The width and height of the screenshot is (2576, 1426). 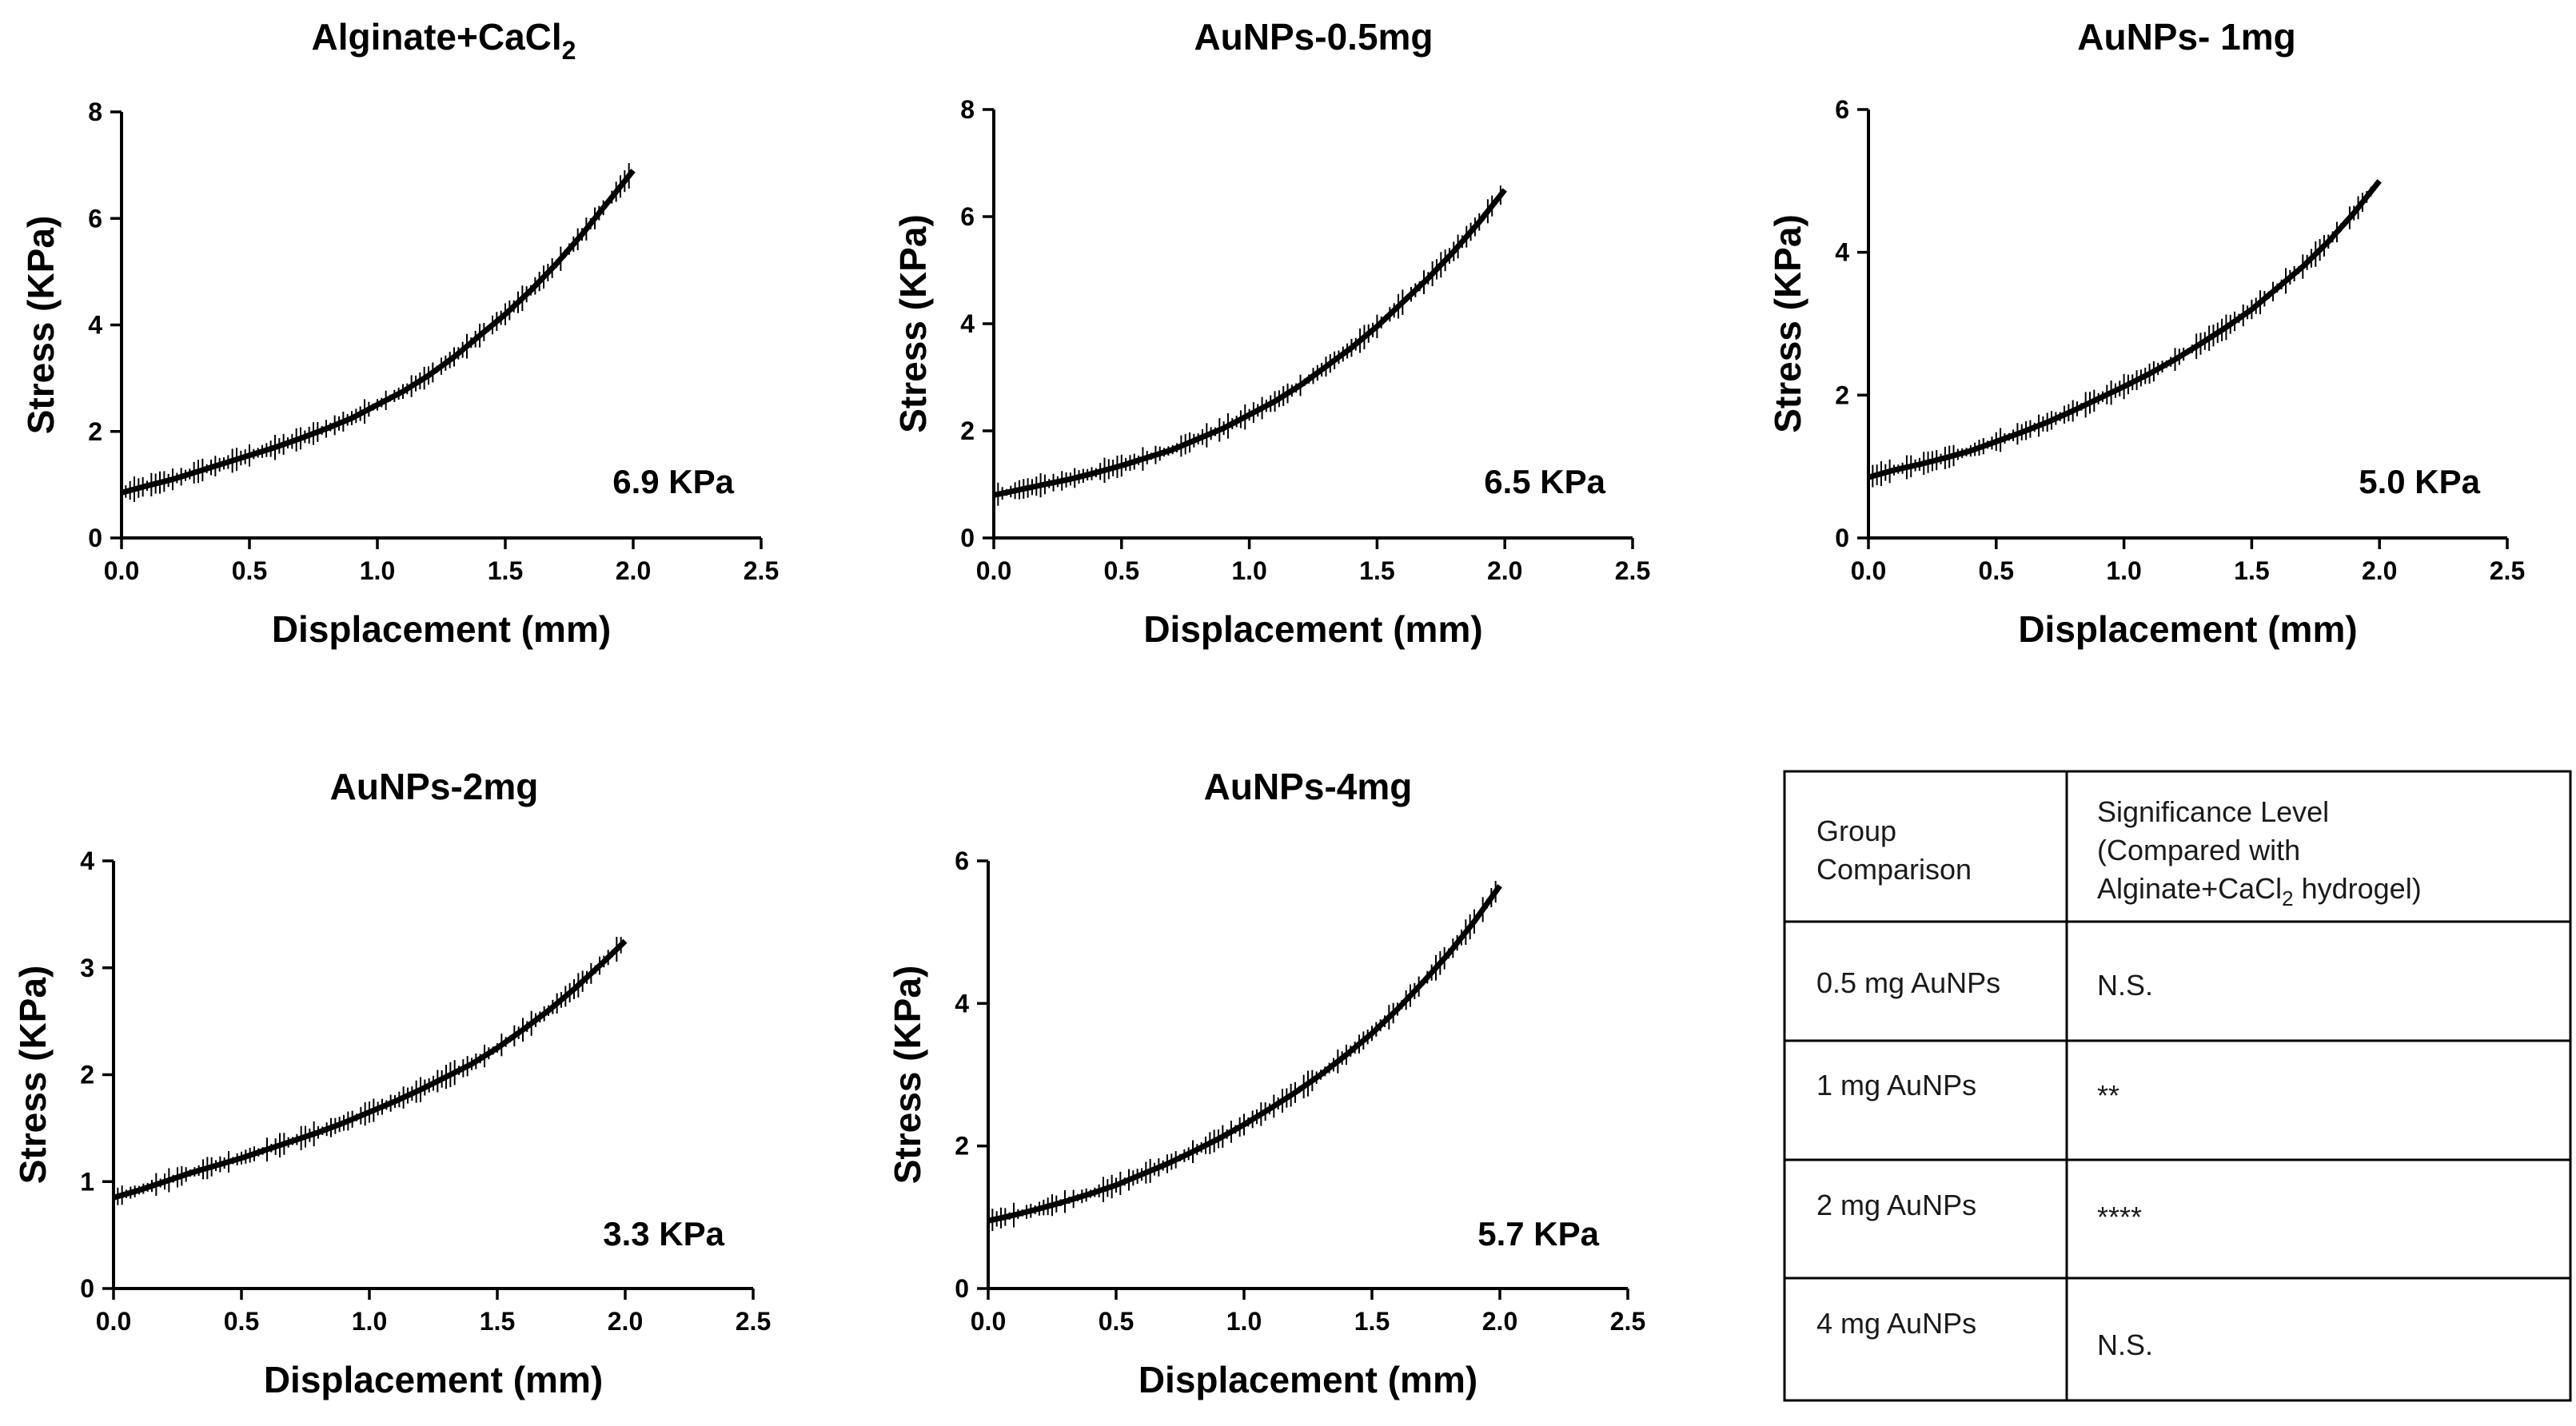 What do you see at coordinates (2186, 37) in the screenshot?
I see `chart-title: AuNPs- 1mg` at bounding box center [2186, 37].